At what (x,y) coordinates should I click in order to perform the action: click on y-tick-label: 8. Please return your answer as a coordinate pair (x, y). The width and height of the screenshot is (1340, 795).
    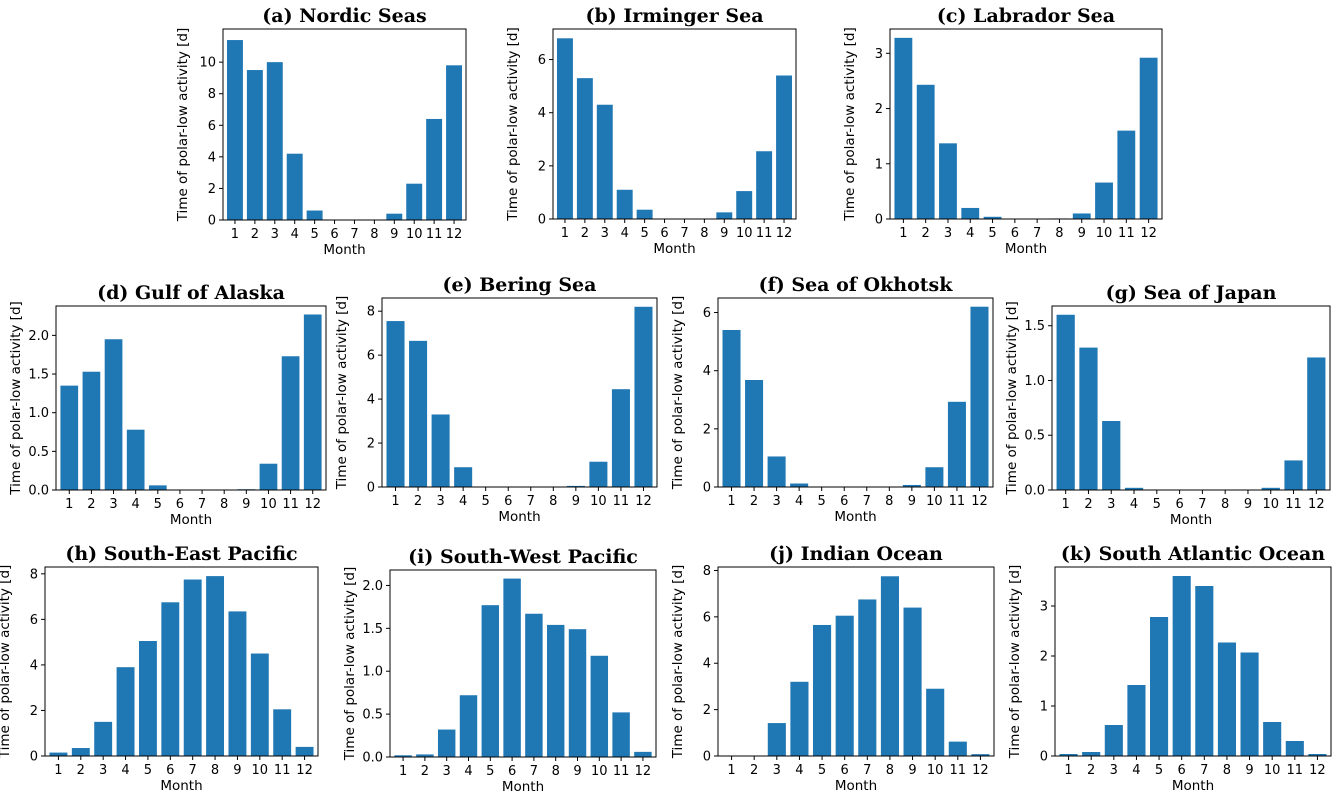
    Looking at the image, I should click on (707, 571).